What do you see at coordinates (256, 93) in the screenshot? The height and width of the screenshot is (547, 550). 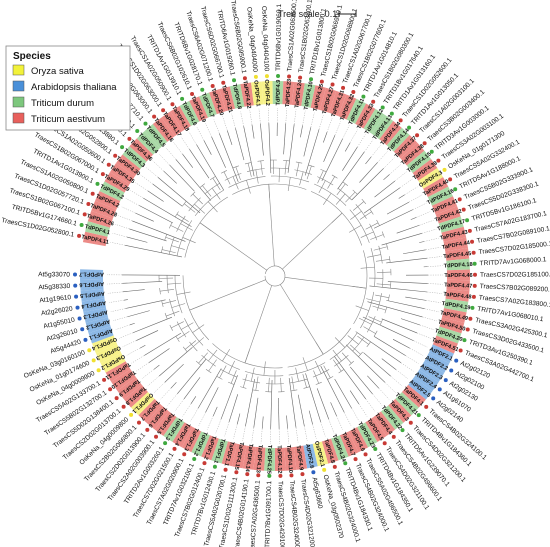 I see `ring-short-label: OsPDF4.1` at bounding box center [256, 93].